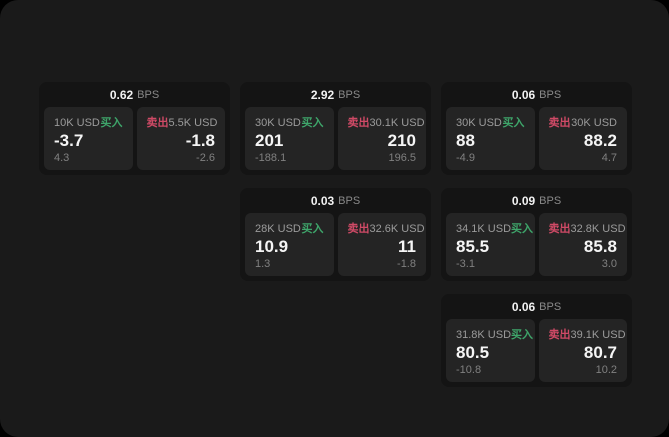 This screenshot has height=437, width=669. I want to click on buy-panel-header: 34.1K USD 买入, so click(494, 228).